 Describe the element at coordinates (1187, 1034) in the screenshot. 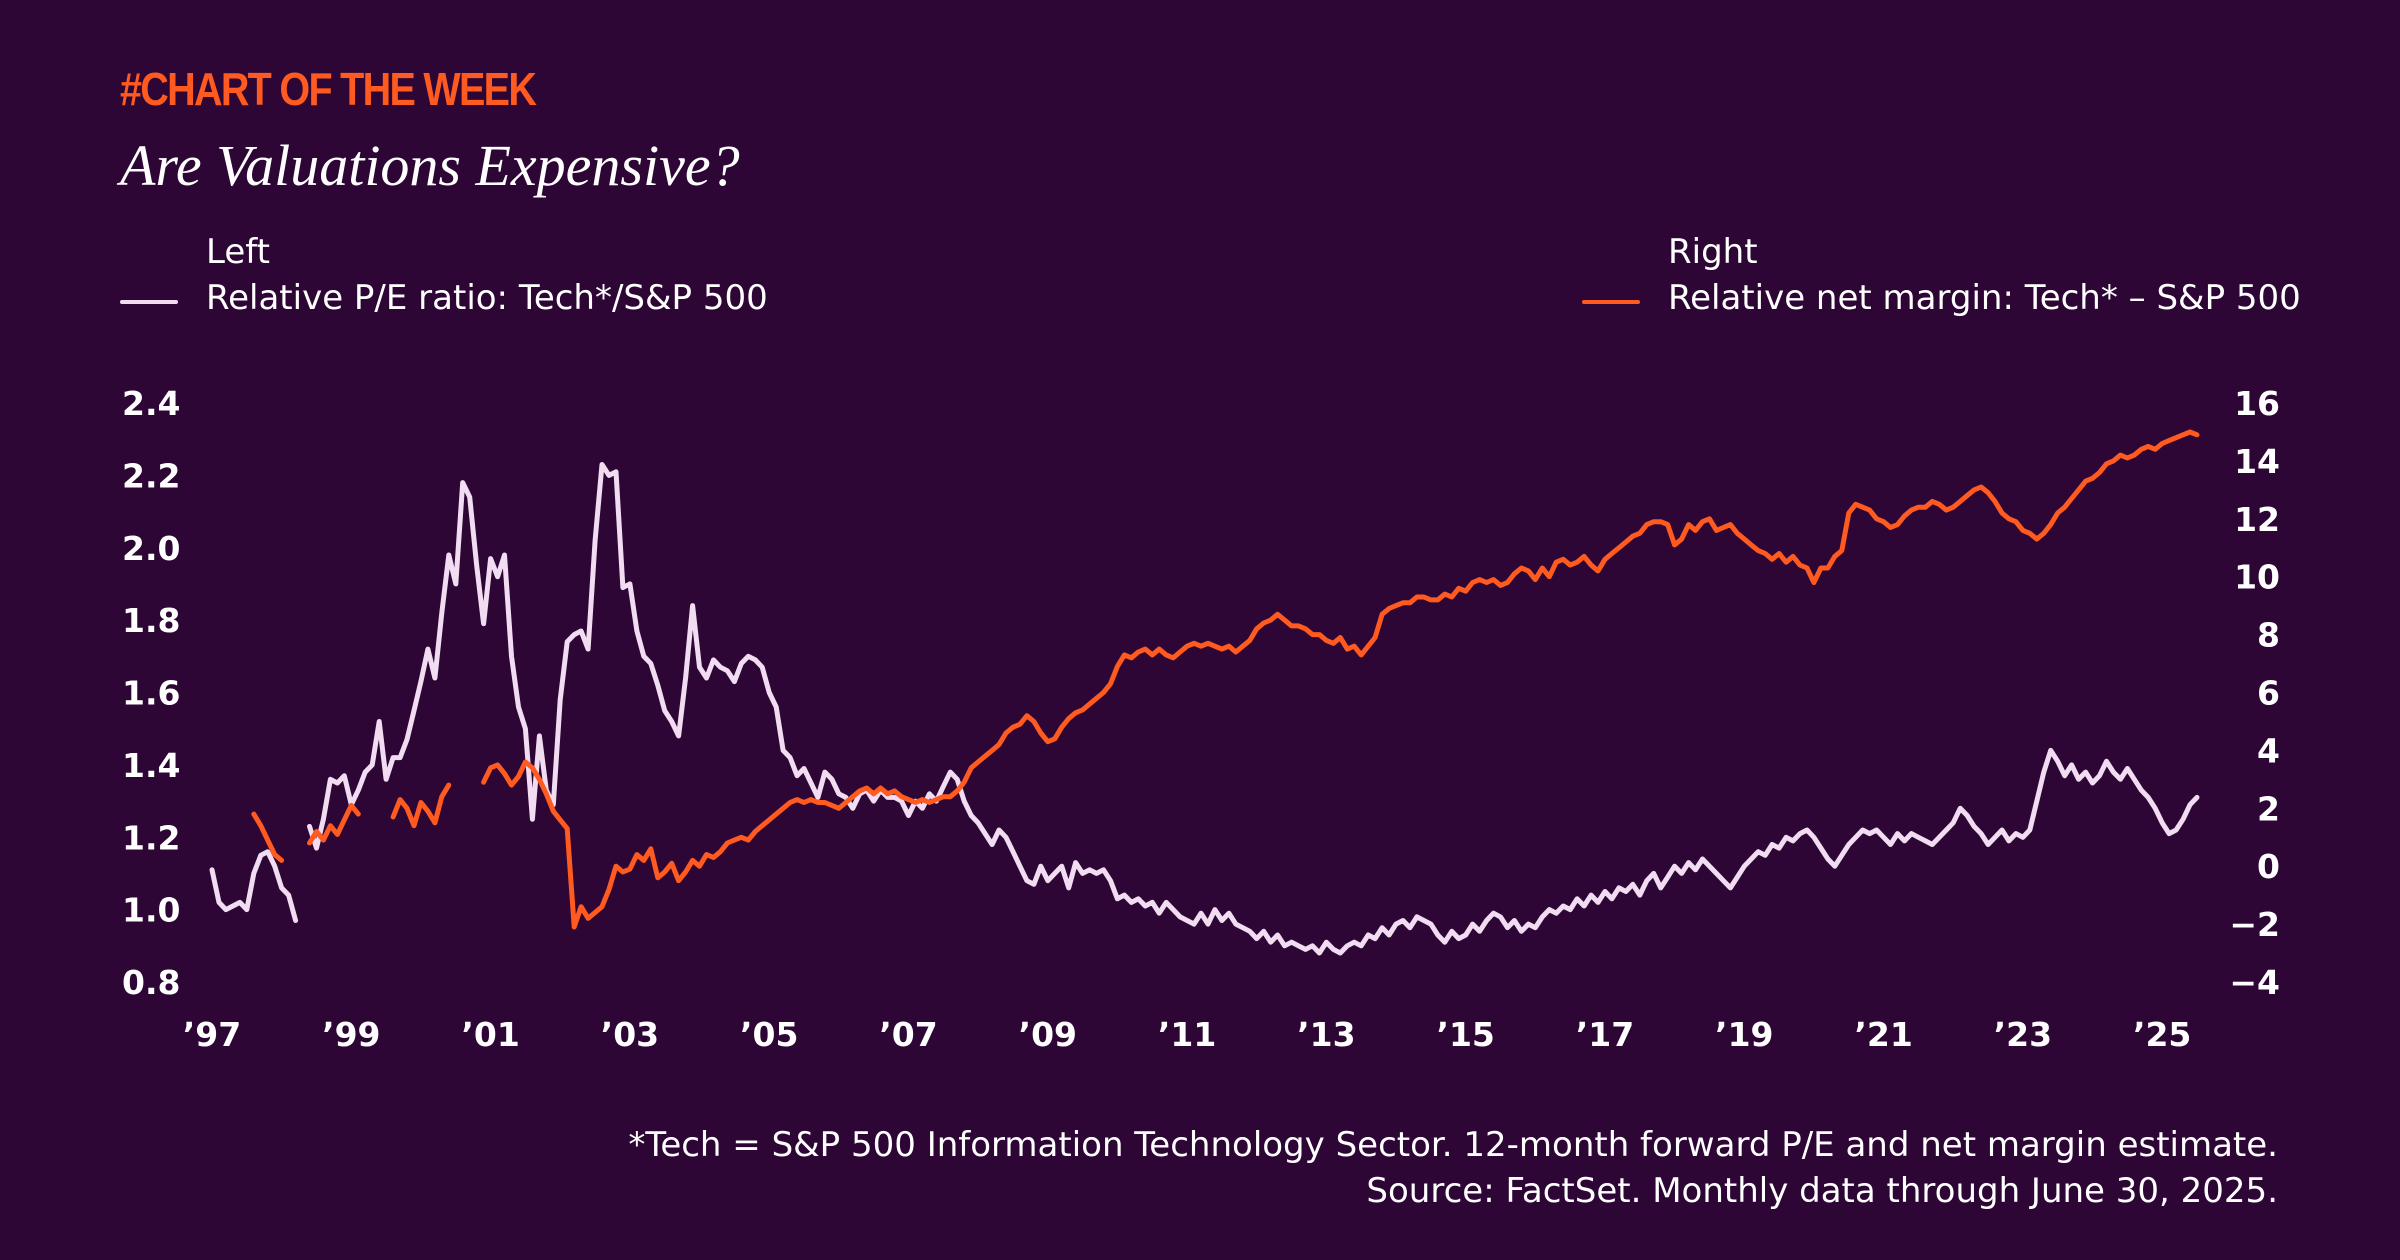

I see `x-tick-label: ’11` at that location.